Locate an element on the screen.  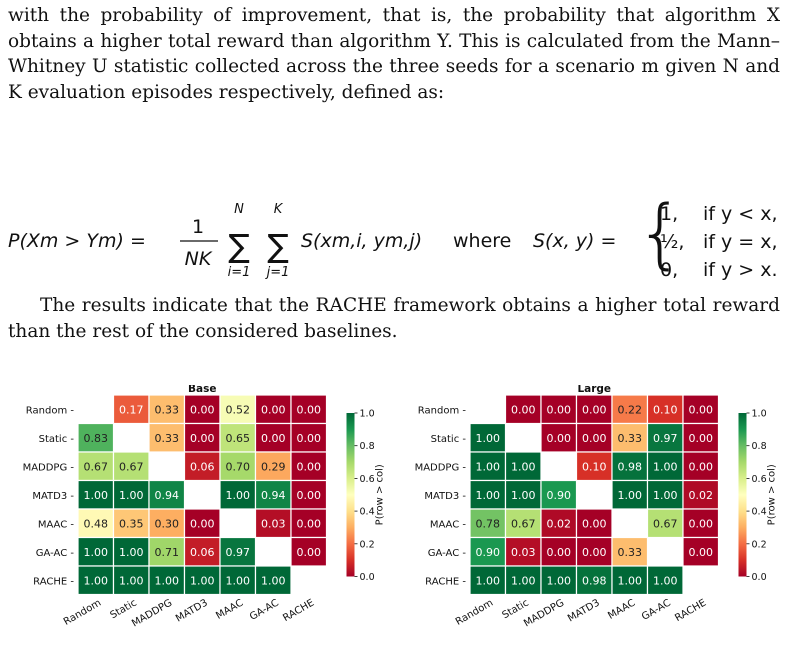
heatmap-large-cell-label-r5-c1: 0.03 is located at coordinates (523, 552).